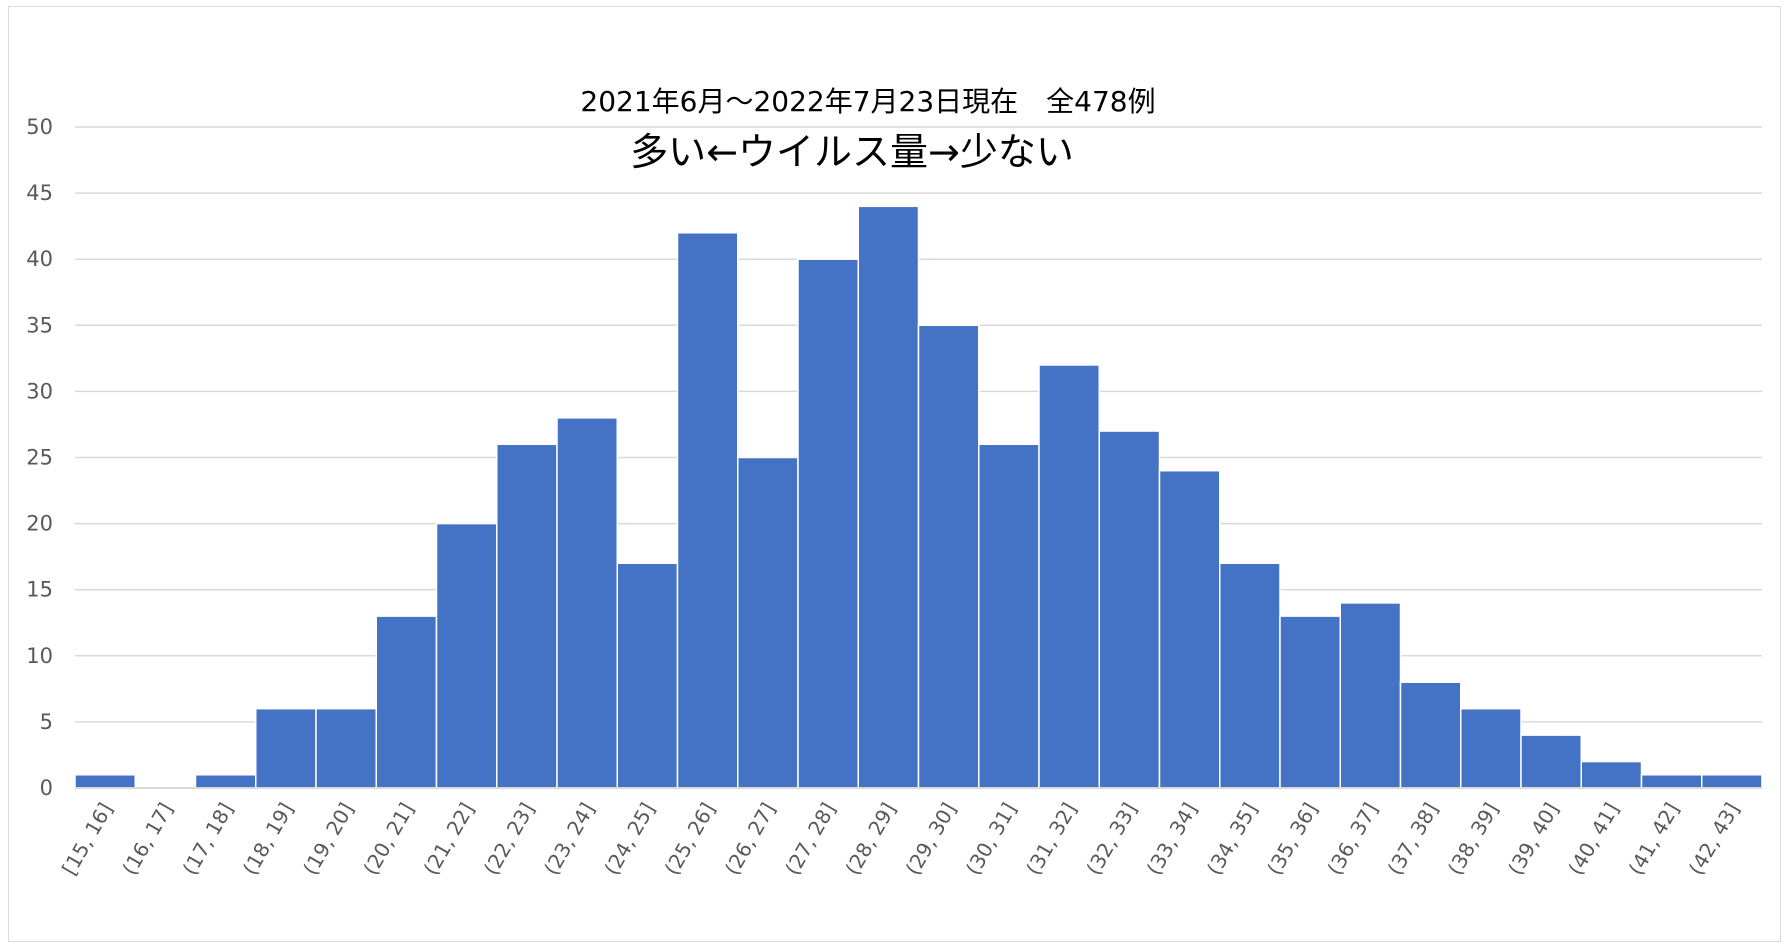  What do you see at coordinates (39, 391) in the screenshot?
I see `y-tick-label: 30` at bounding box center [39, 391].